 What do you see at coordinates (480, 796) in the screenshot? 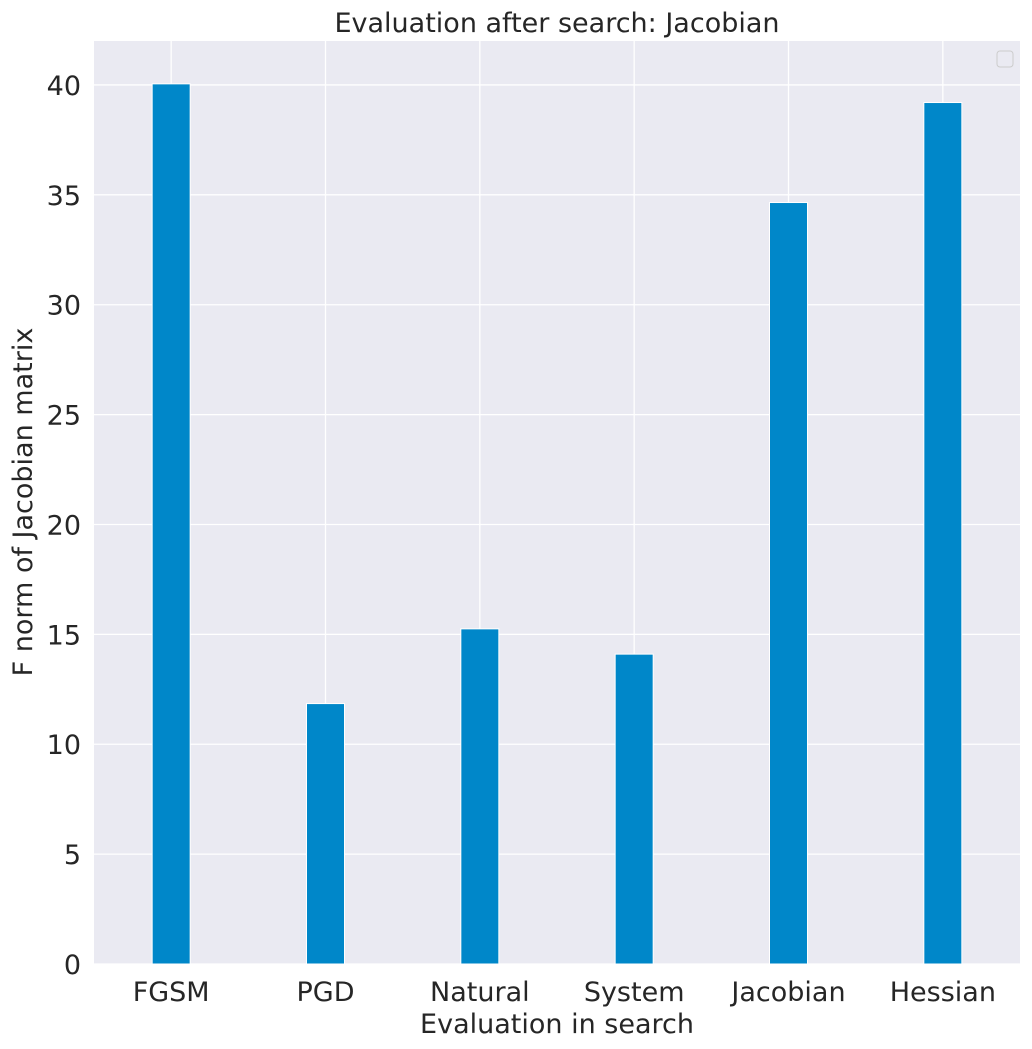
I see `bar-natural` at bounding box center [480, 796].